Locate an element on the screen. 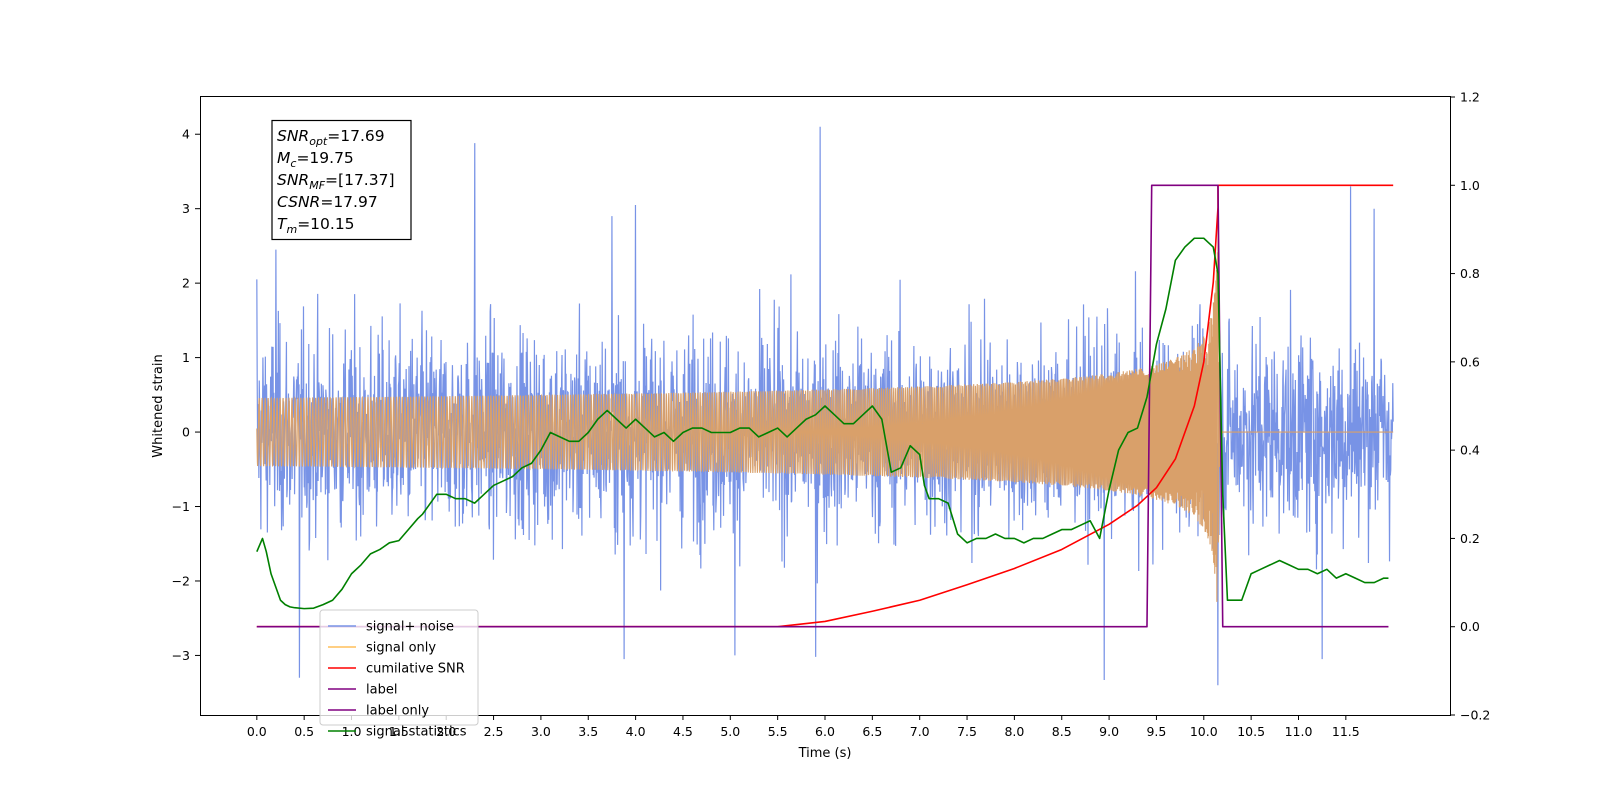 Image resolution: width=1600 pixels, height=800 pixels. legend-label: signal statistics is located at coordinates (416, 732).